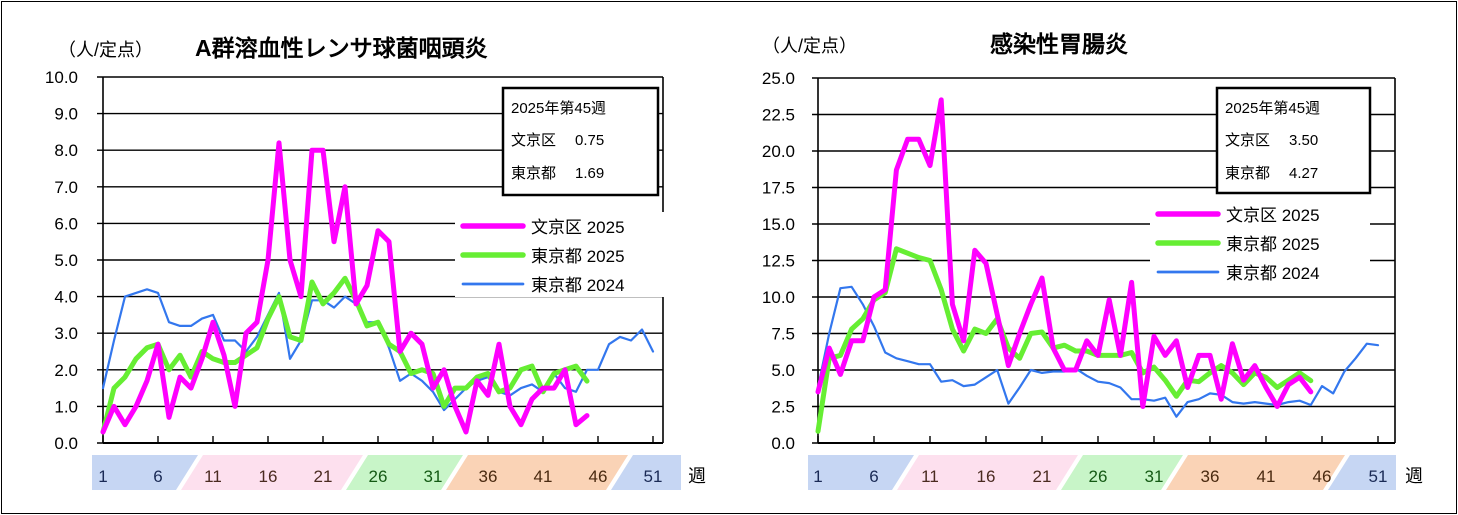 The width and height of the screenshot is (1458, 515). I want to click on info-box-value: 0.75, so click(589, 140).